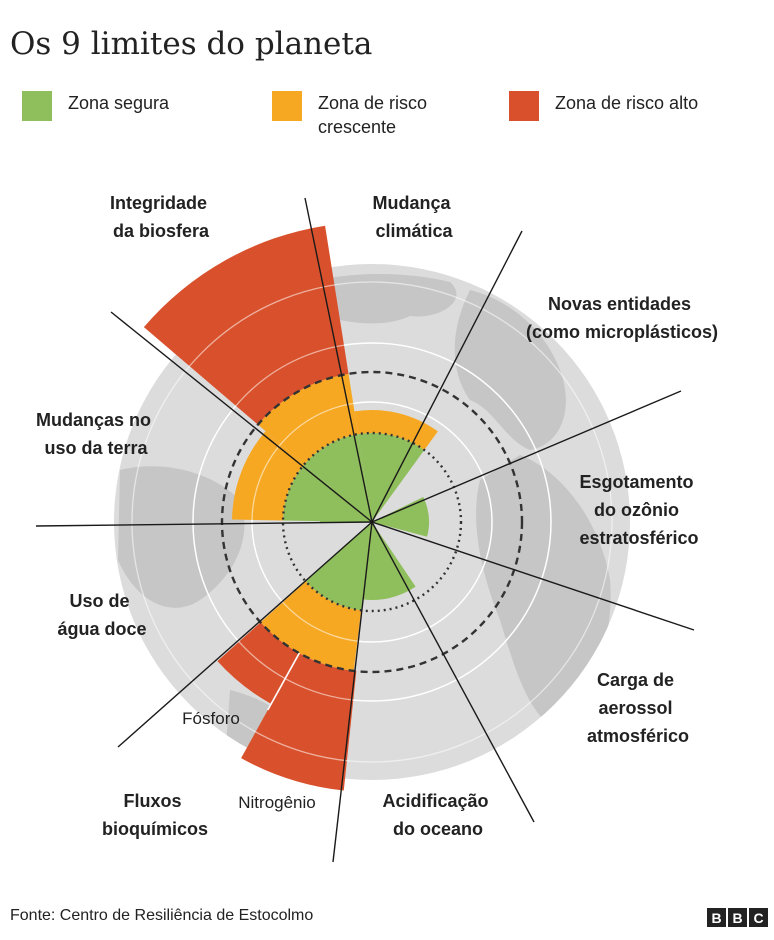 The height and width of the screenshot is (940, 774). I want to click on land-west, so click(181, 537).